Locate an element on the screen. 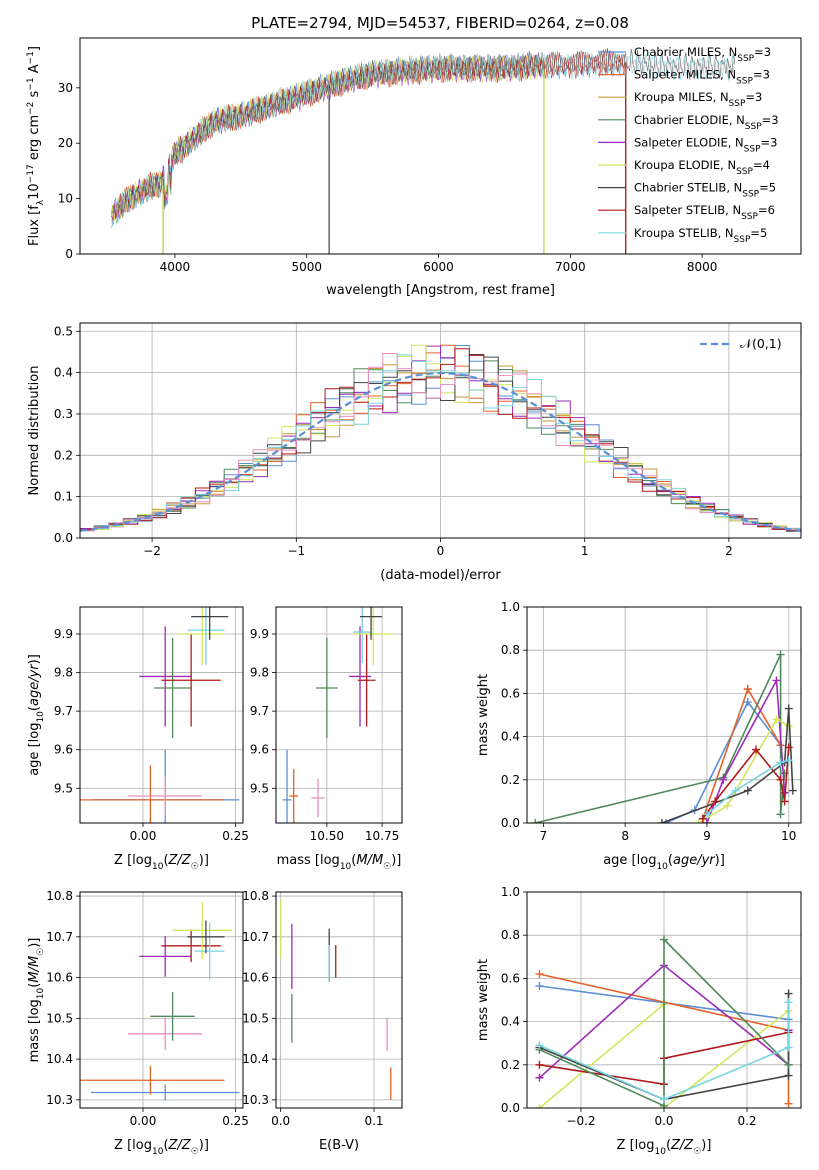 This screenshot has width=819, height=1170. legend-entry: Chabrier ELODIE, NSSP=3 is located at coordinates (706, 122).